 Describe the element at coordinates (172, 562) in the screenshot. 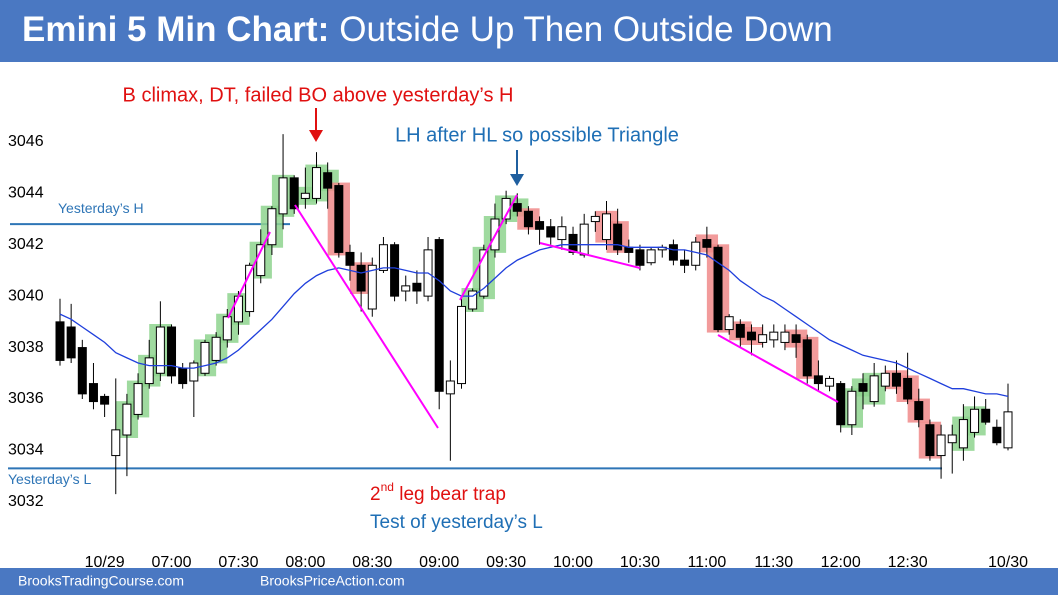

I see `x-tick-label: 07:00` at that location.